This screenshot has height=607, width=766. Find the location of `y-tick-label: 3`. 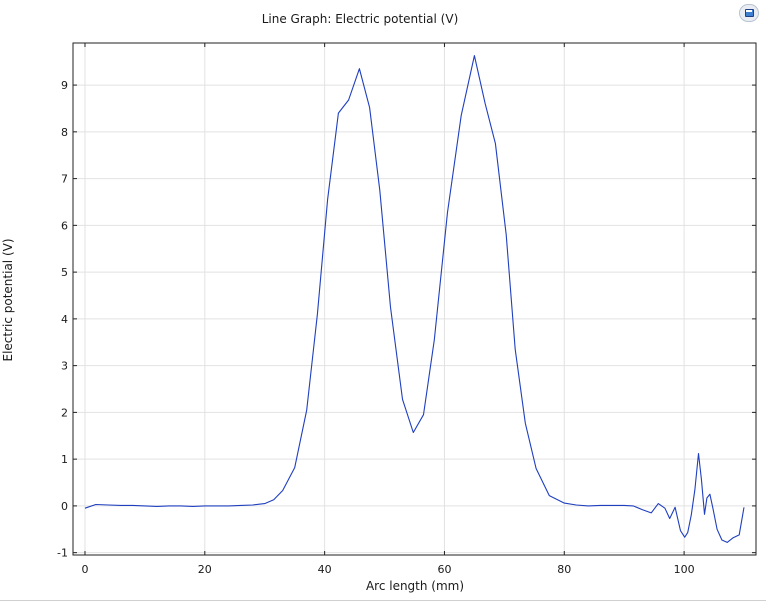

y-tick-label: 3 is located at coordinates (64, 366).